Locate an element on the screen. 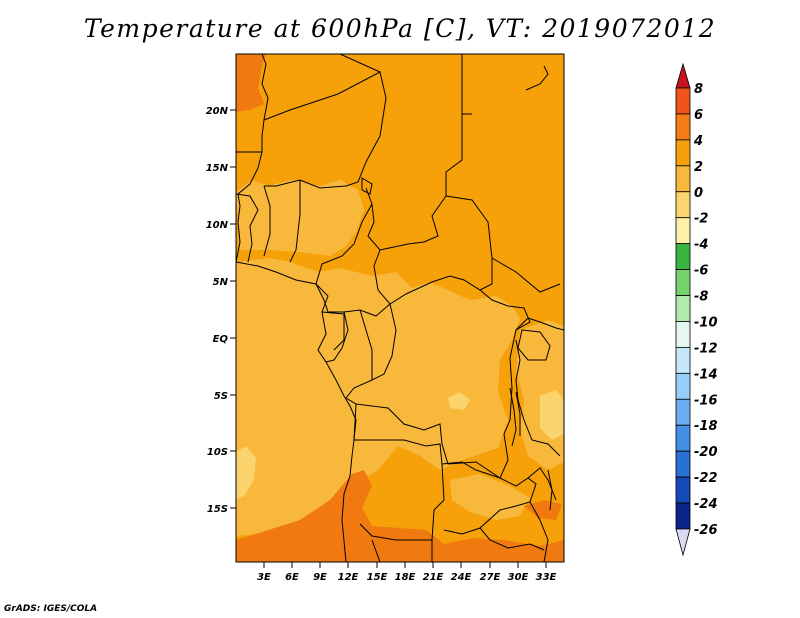 The image size is (800, 618). lon-label: 9E is located at coordinates (320, 577).